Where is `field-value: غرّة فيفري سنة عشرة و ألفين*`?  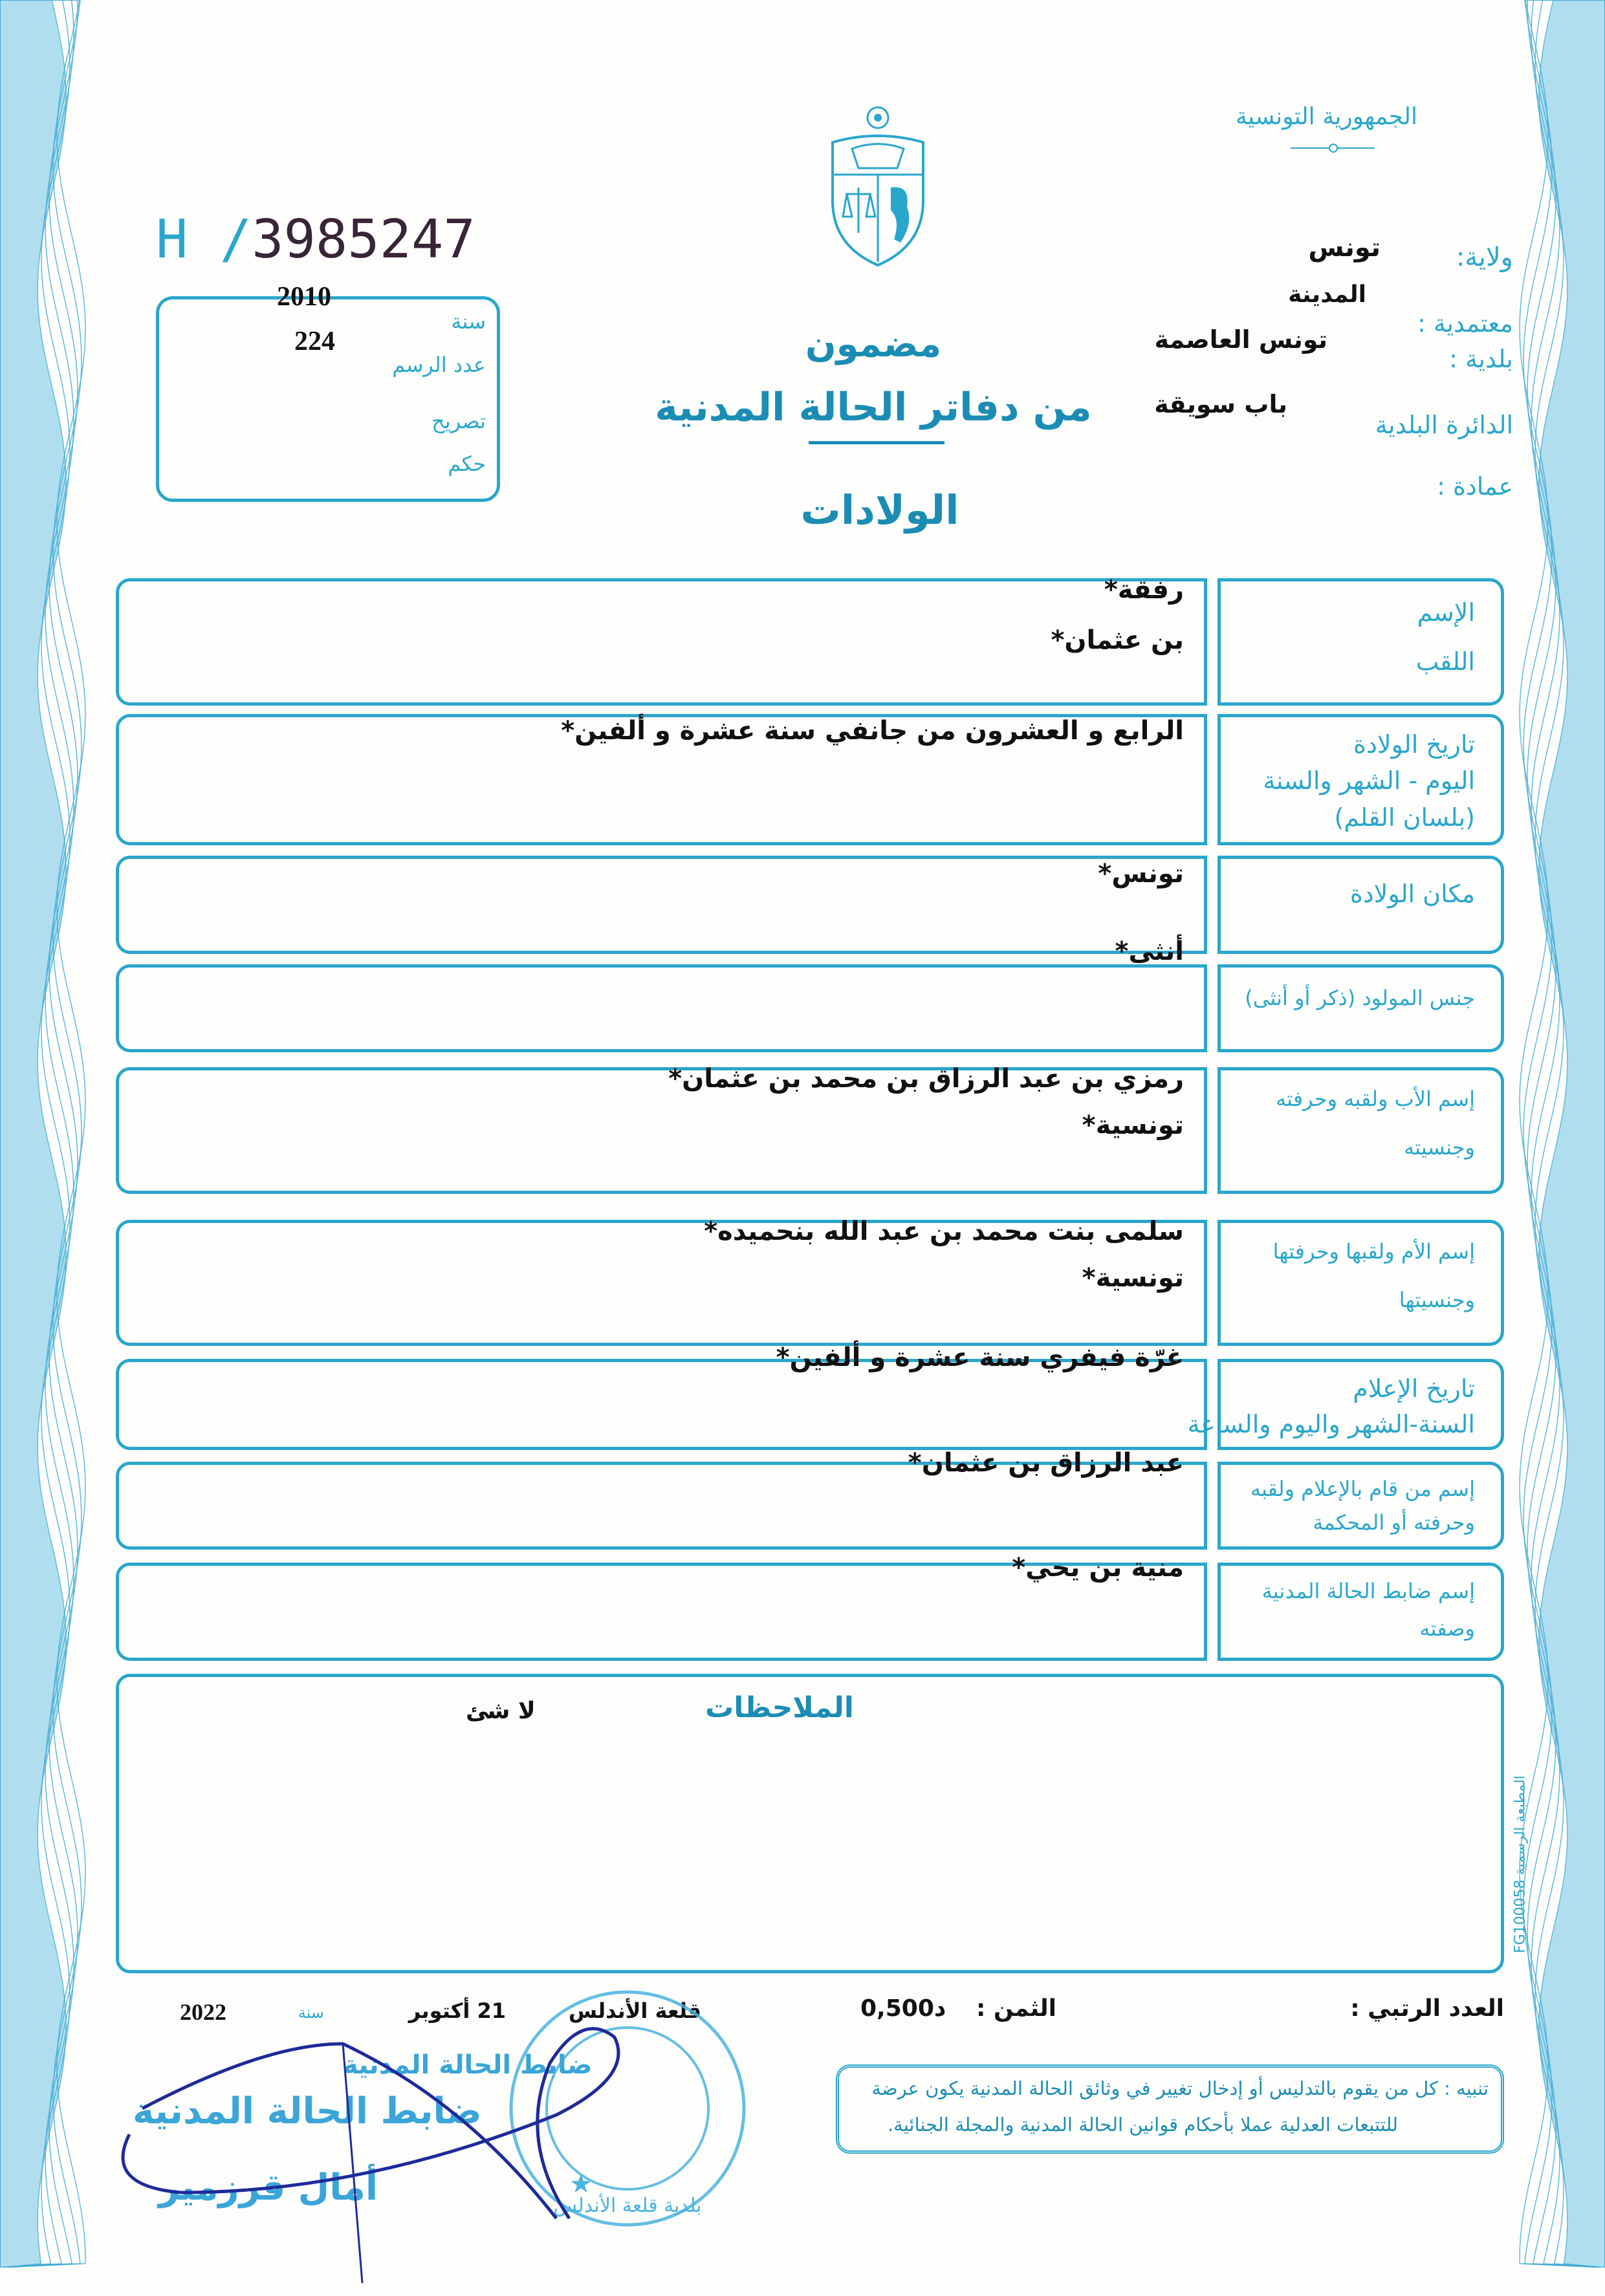 field-value: غرّة فيفري سنة عشرة و ألفين* is located at coordinates (980, 1357).